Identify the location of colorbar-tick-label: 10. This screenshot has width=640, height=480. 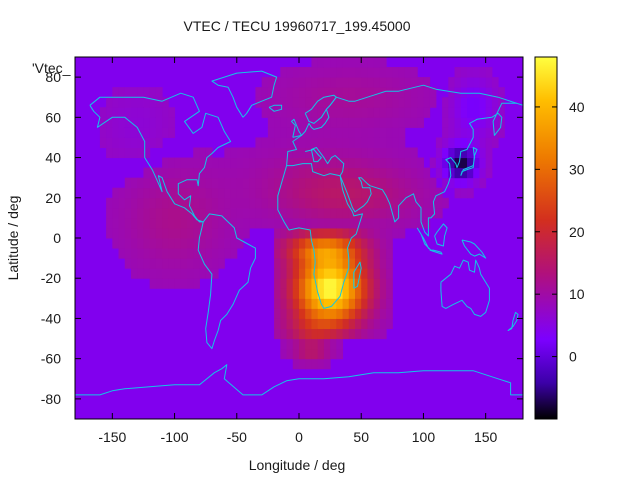
(577, 294).